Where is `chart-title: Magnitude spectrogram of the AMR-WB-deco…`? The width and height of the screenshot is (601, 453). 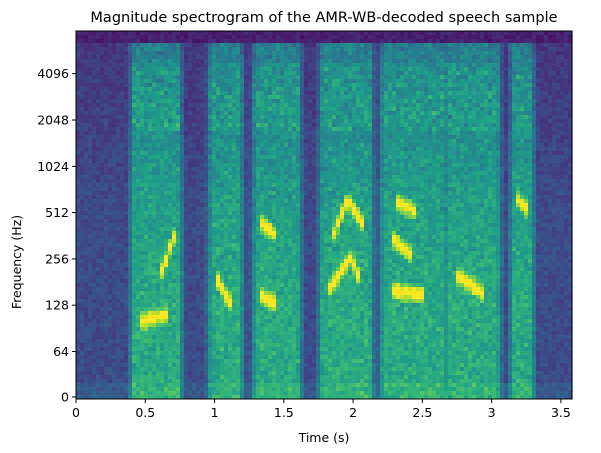 chart-title: Magnitude spectrogram of the AMR-WB-deco… is located at coordinates (323, 18).